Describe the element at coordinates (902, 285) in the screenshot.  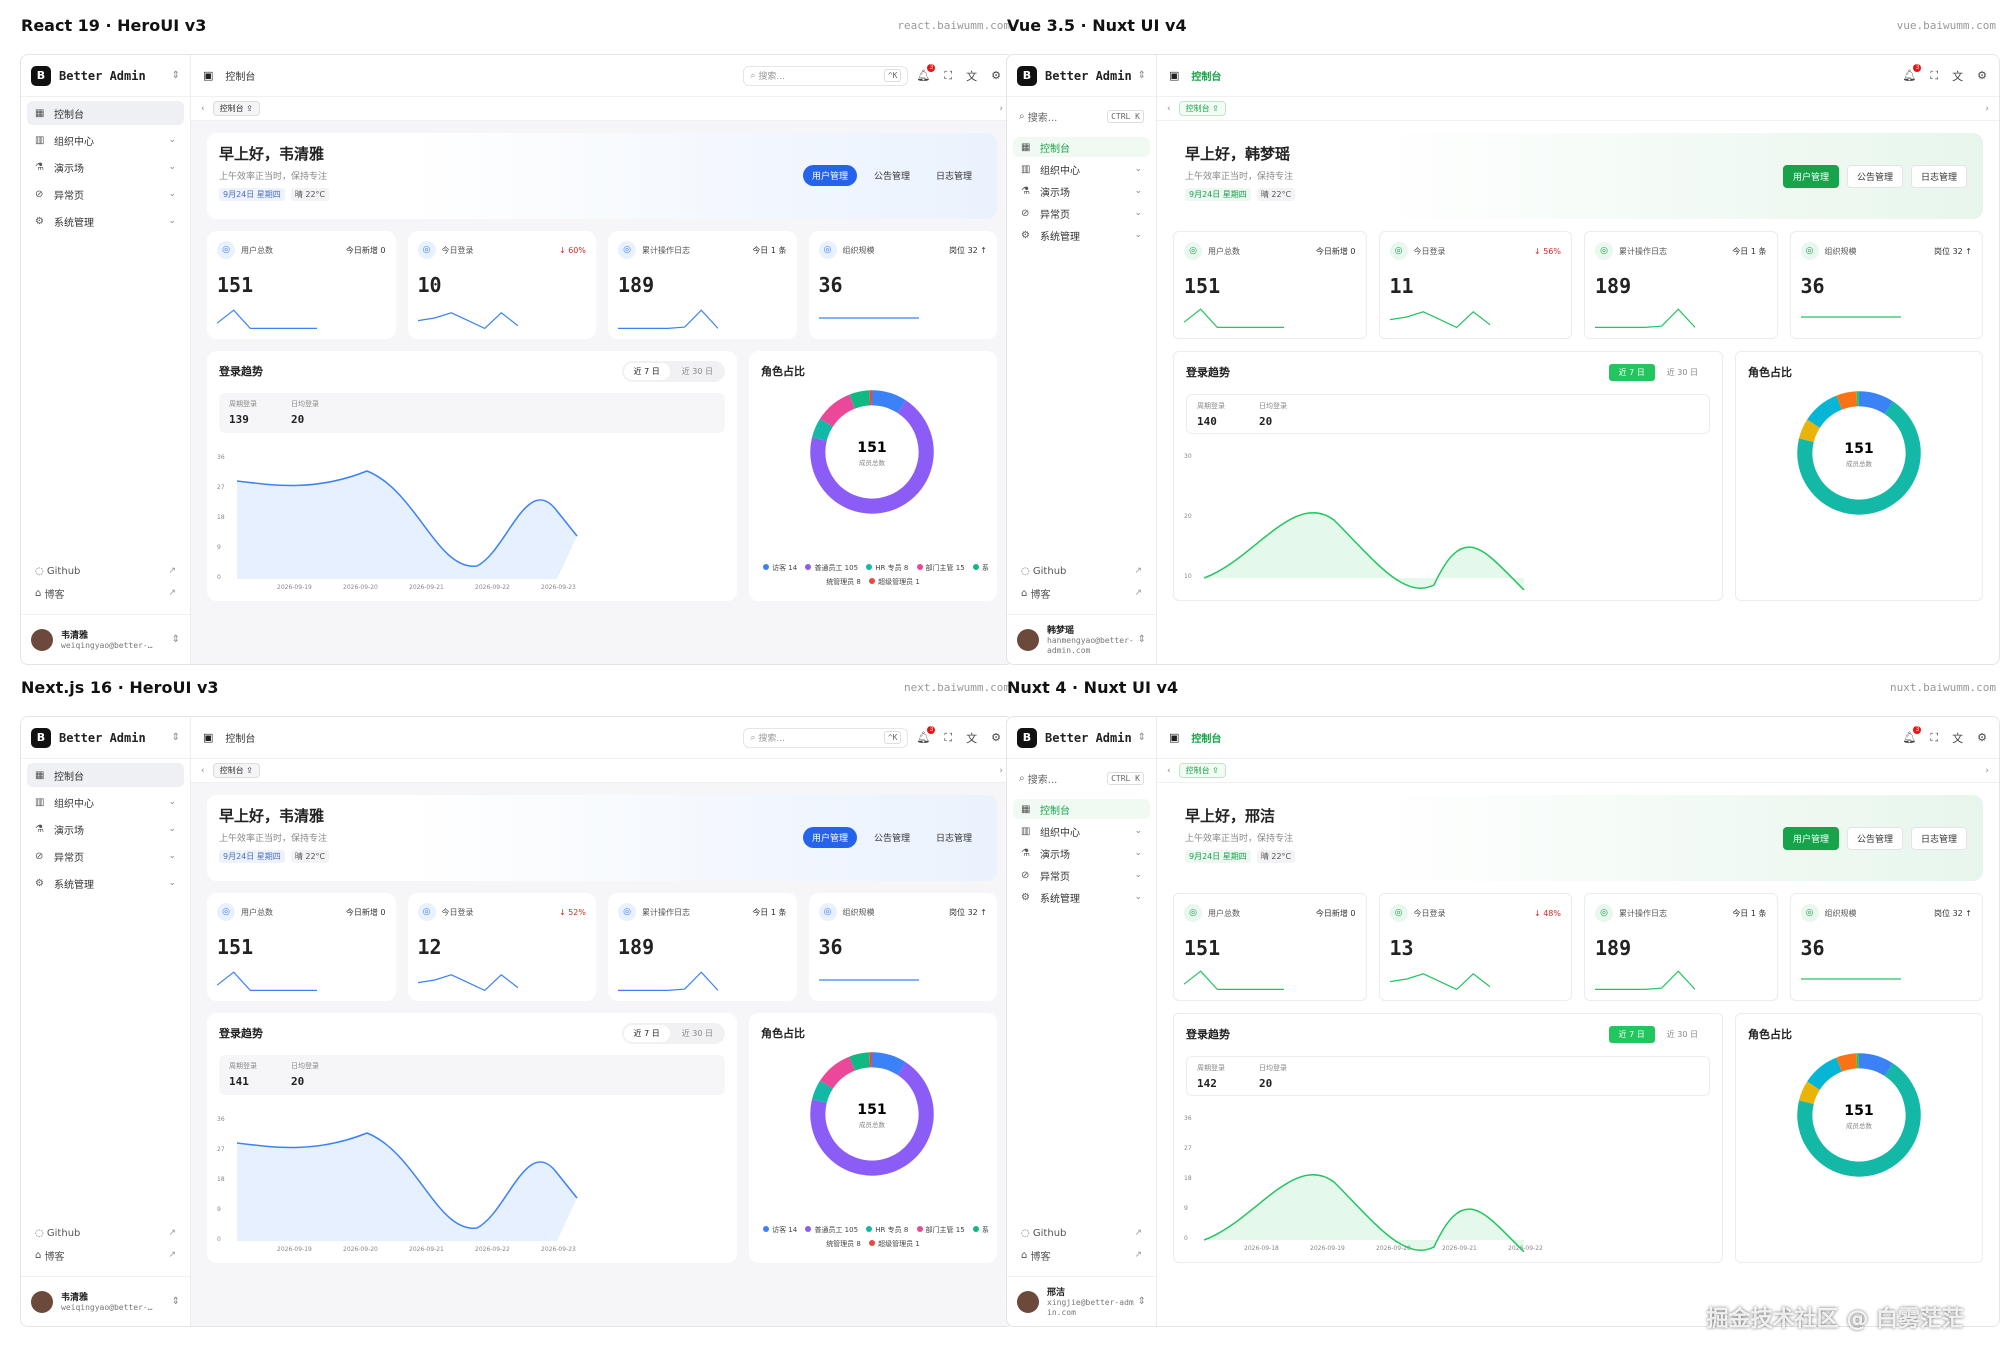
I see `stat-card: ◎ 组织规模 岗位 32 ↑ 36` at that location.